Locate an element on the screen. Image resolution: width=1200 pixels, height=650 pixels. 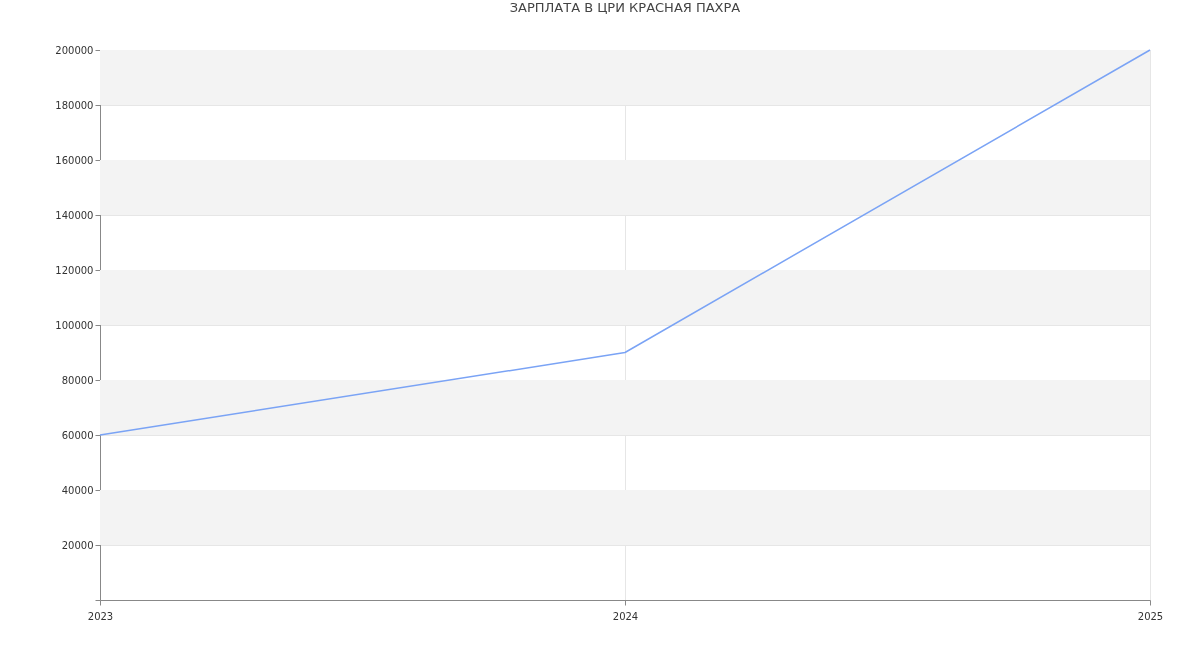
y-tick-label: 40000 is located at coordinates (77, 490).